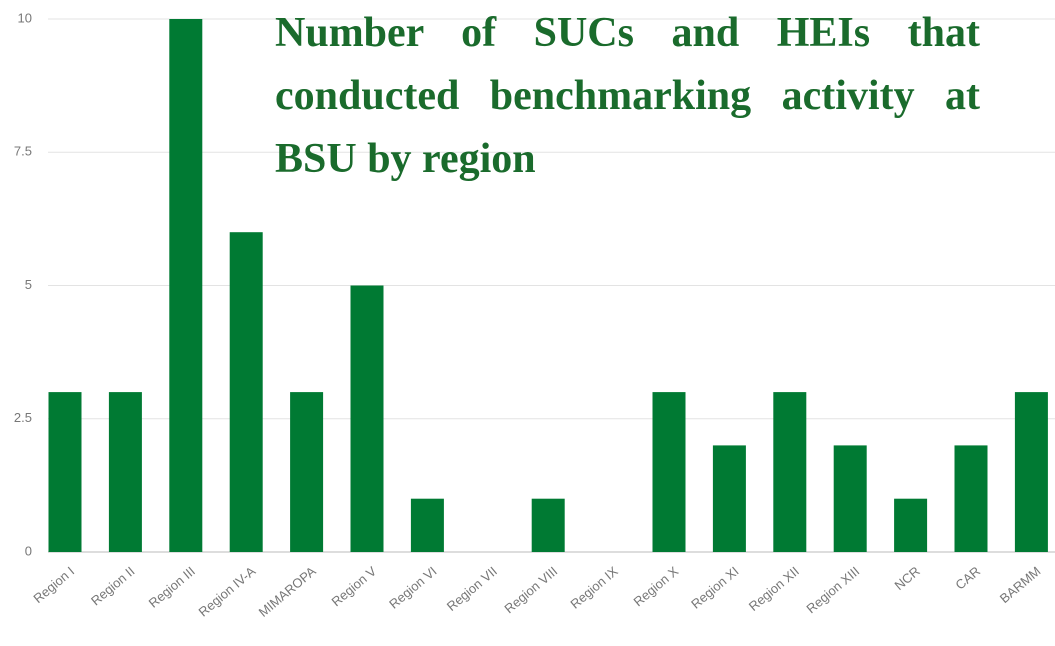 Image resolution: width=1055 pixels, height=646 pixels. What do you see at coordinates (412, 587) in the screenshot?
I see `x-tick-label: Region VI` at bounding box center [412, 587].